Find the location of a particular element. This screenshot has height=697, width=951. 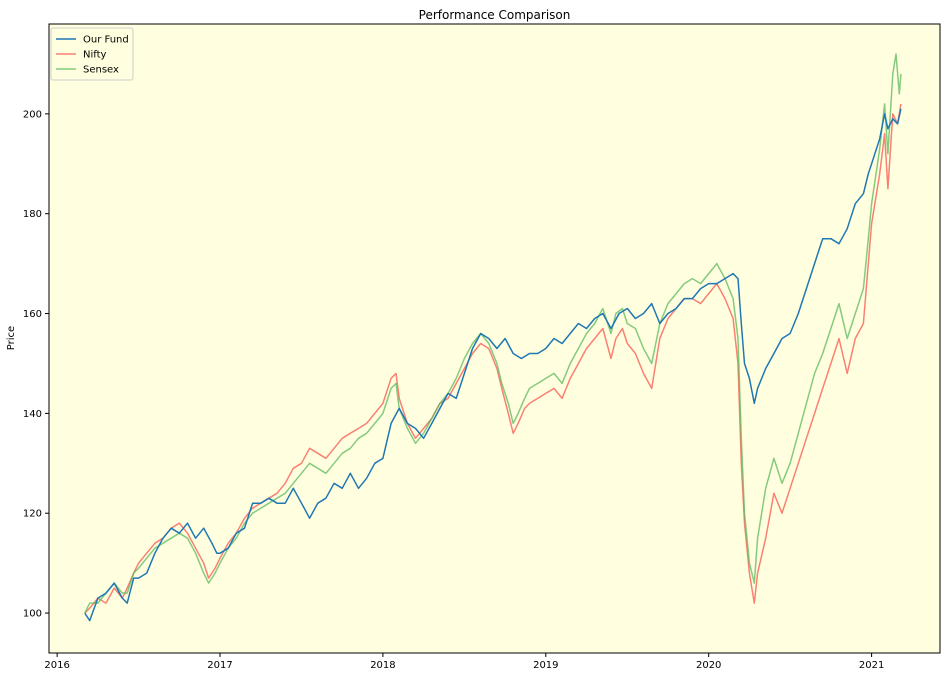

legend: Our Fund Nifty Sensex is located at coordinates (92, 54).